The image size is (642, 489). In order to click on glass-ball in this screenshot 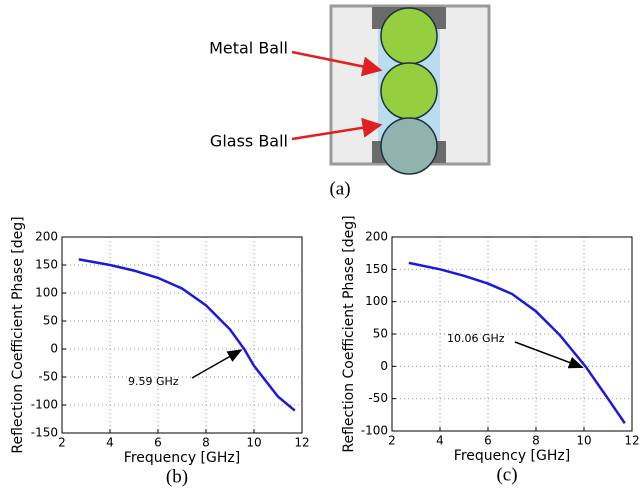, I will do `click(409, 146)`.